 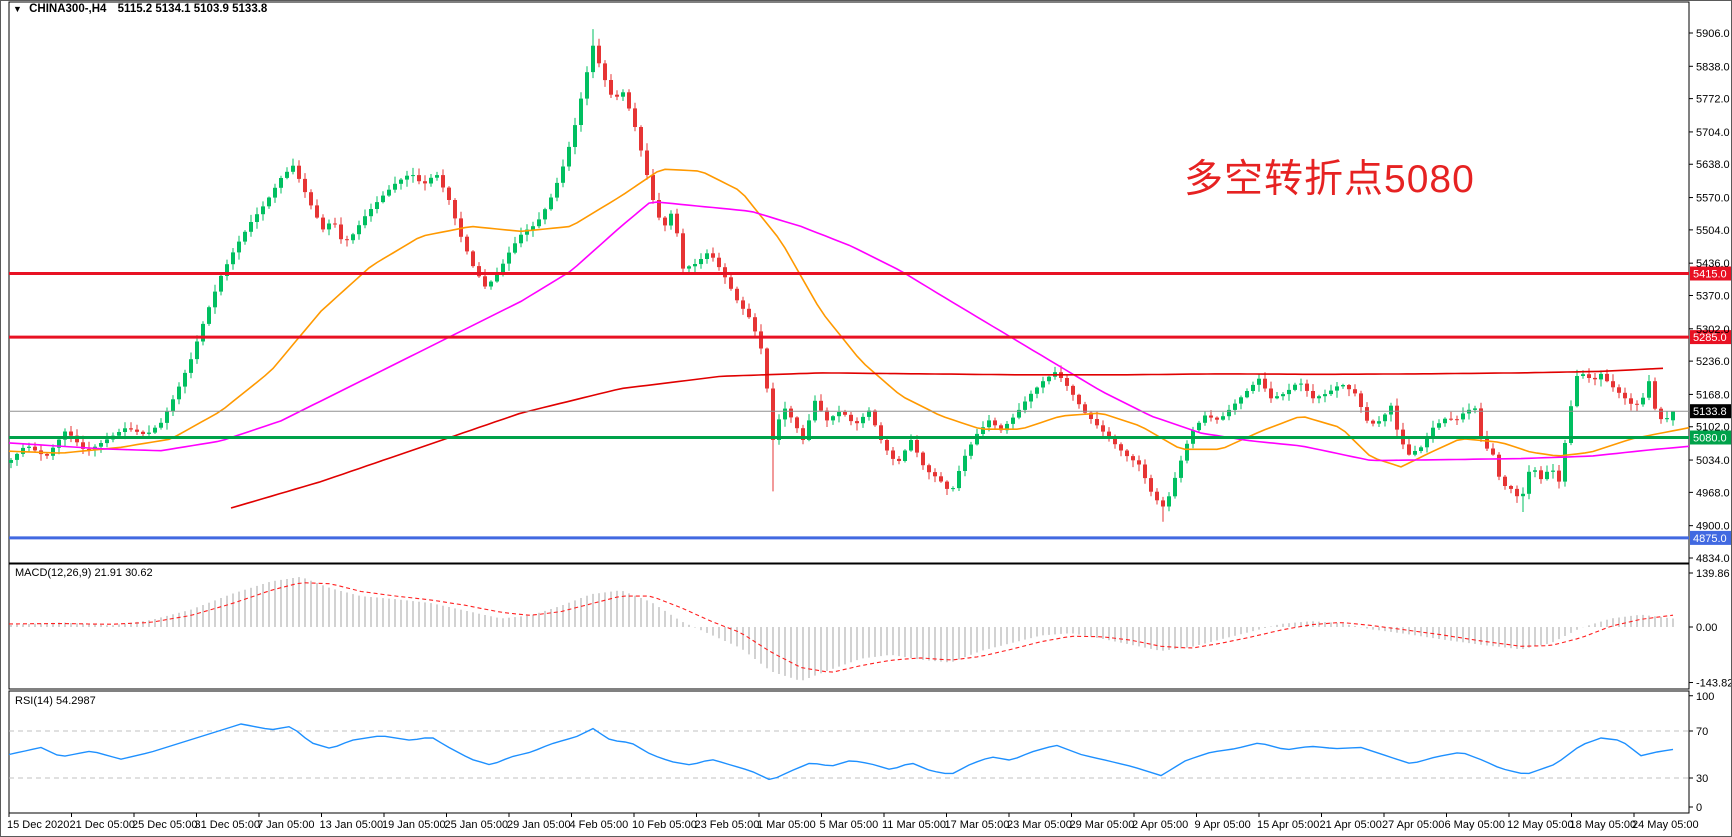 What do you see at coordinates (1603, 825) in the screenshot?
I see `svg-text: 18 May 05:00` at bounding box center [1603, 825].